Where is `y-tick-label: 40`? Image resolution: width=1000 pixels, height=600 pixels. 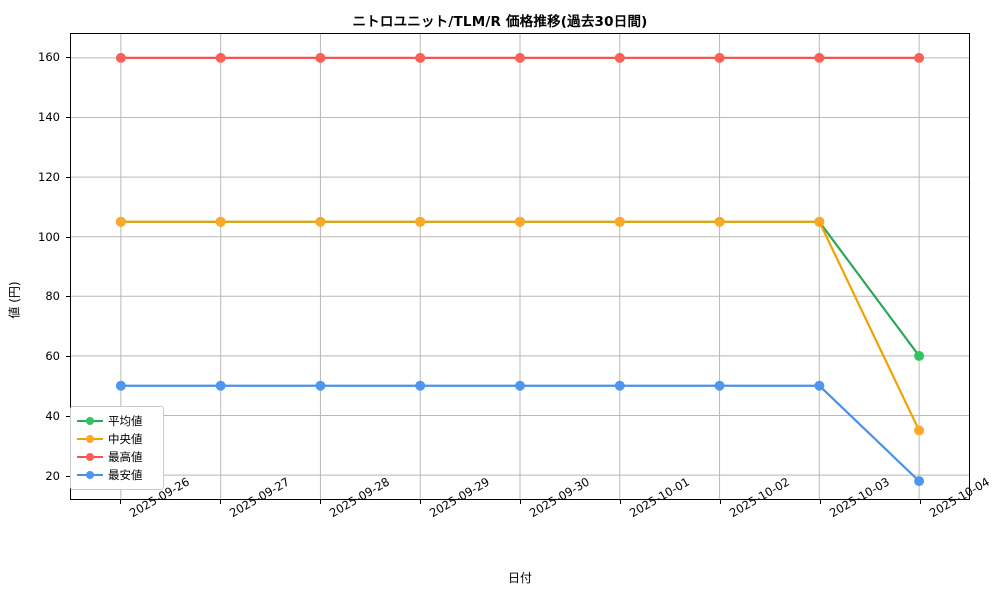 y-tick-label: 40 is located at coordinates (52, 416).